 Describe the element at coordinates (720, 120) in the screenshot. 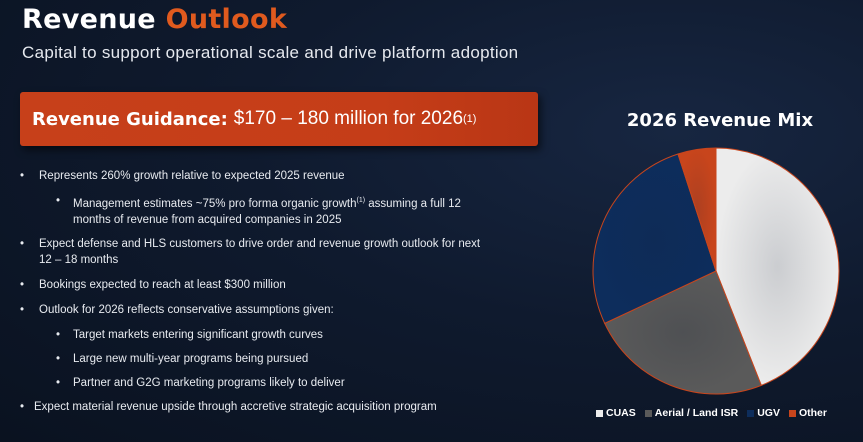

I see `chart-title: 2026 Revenue Mix` at that location.